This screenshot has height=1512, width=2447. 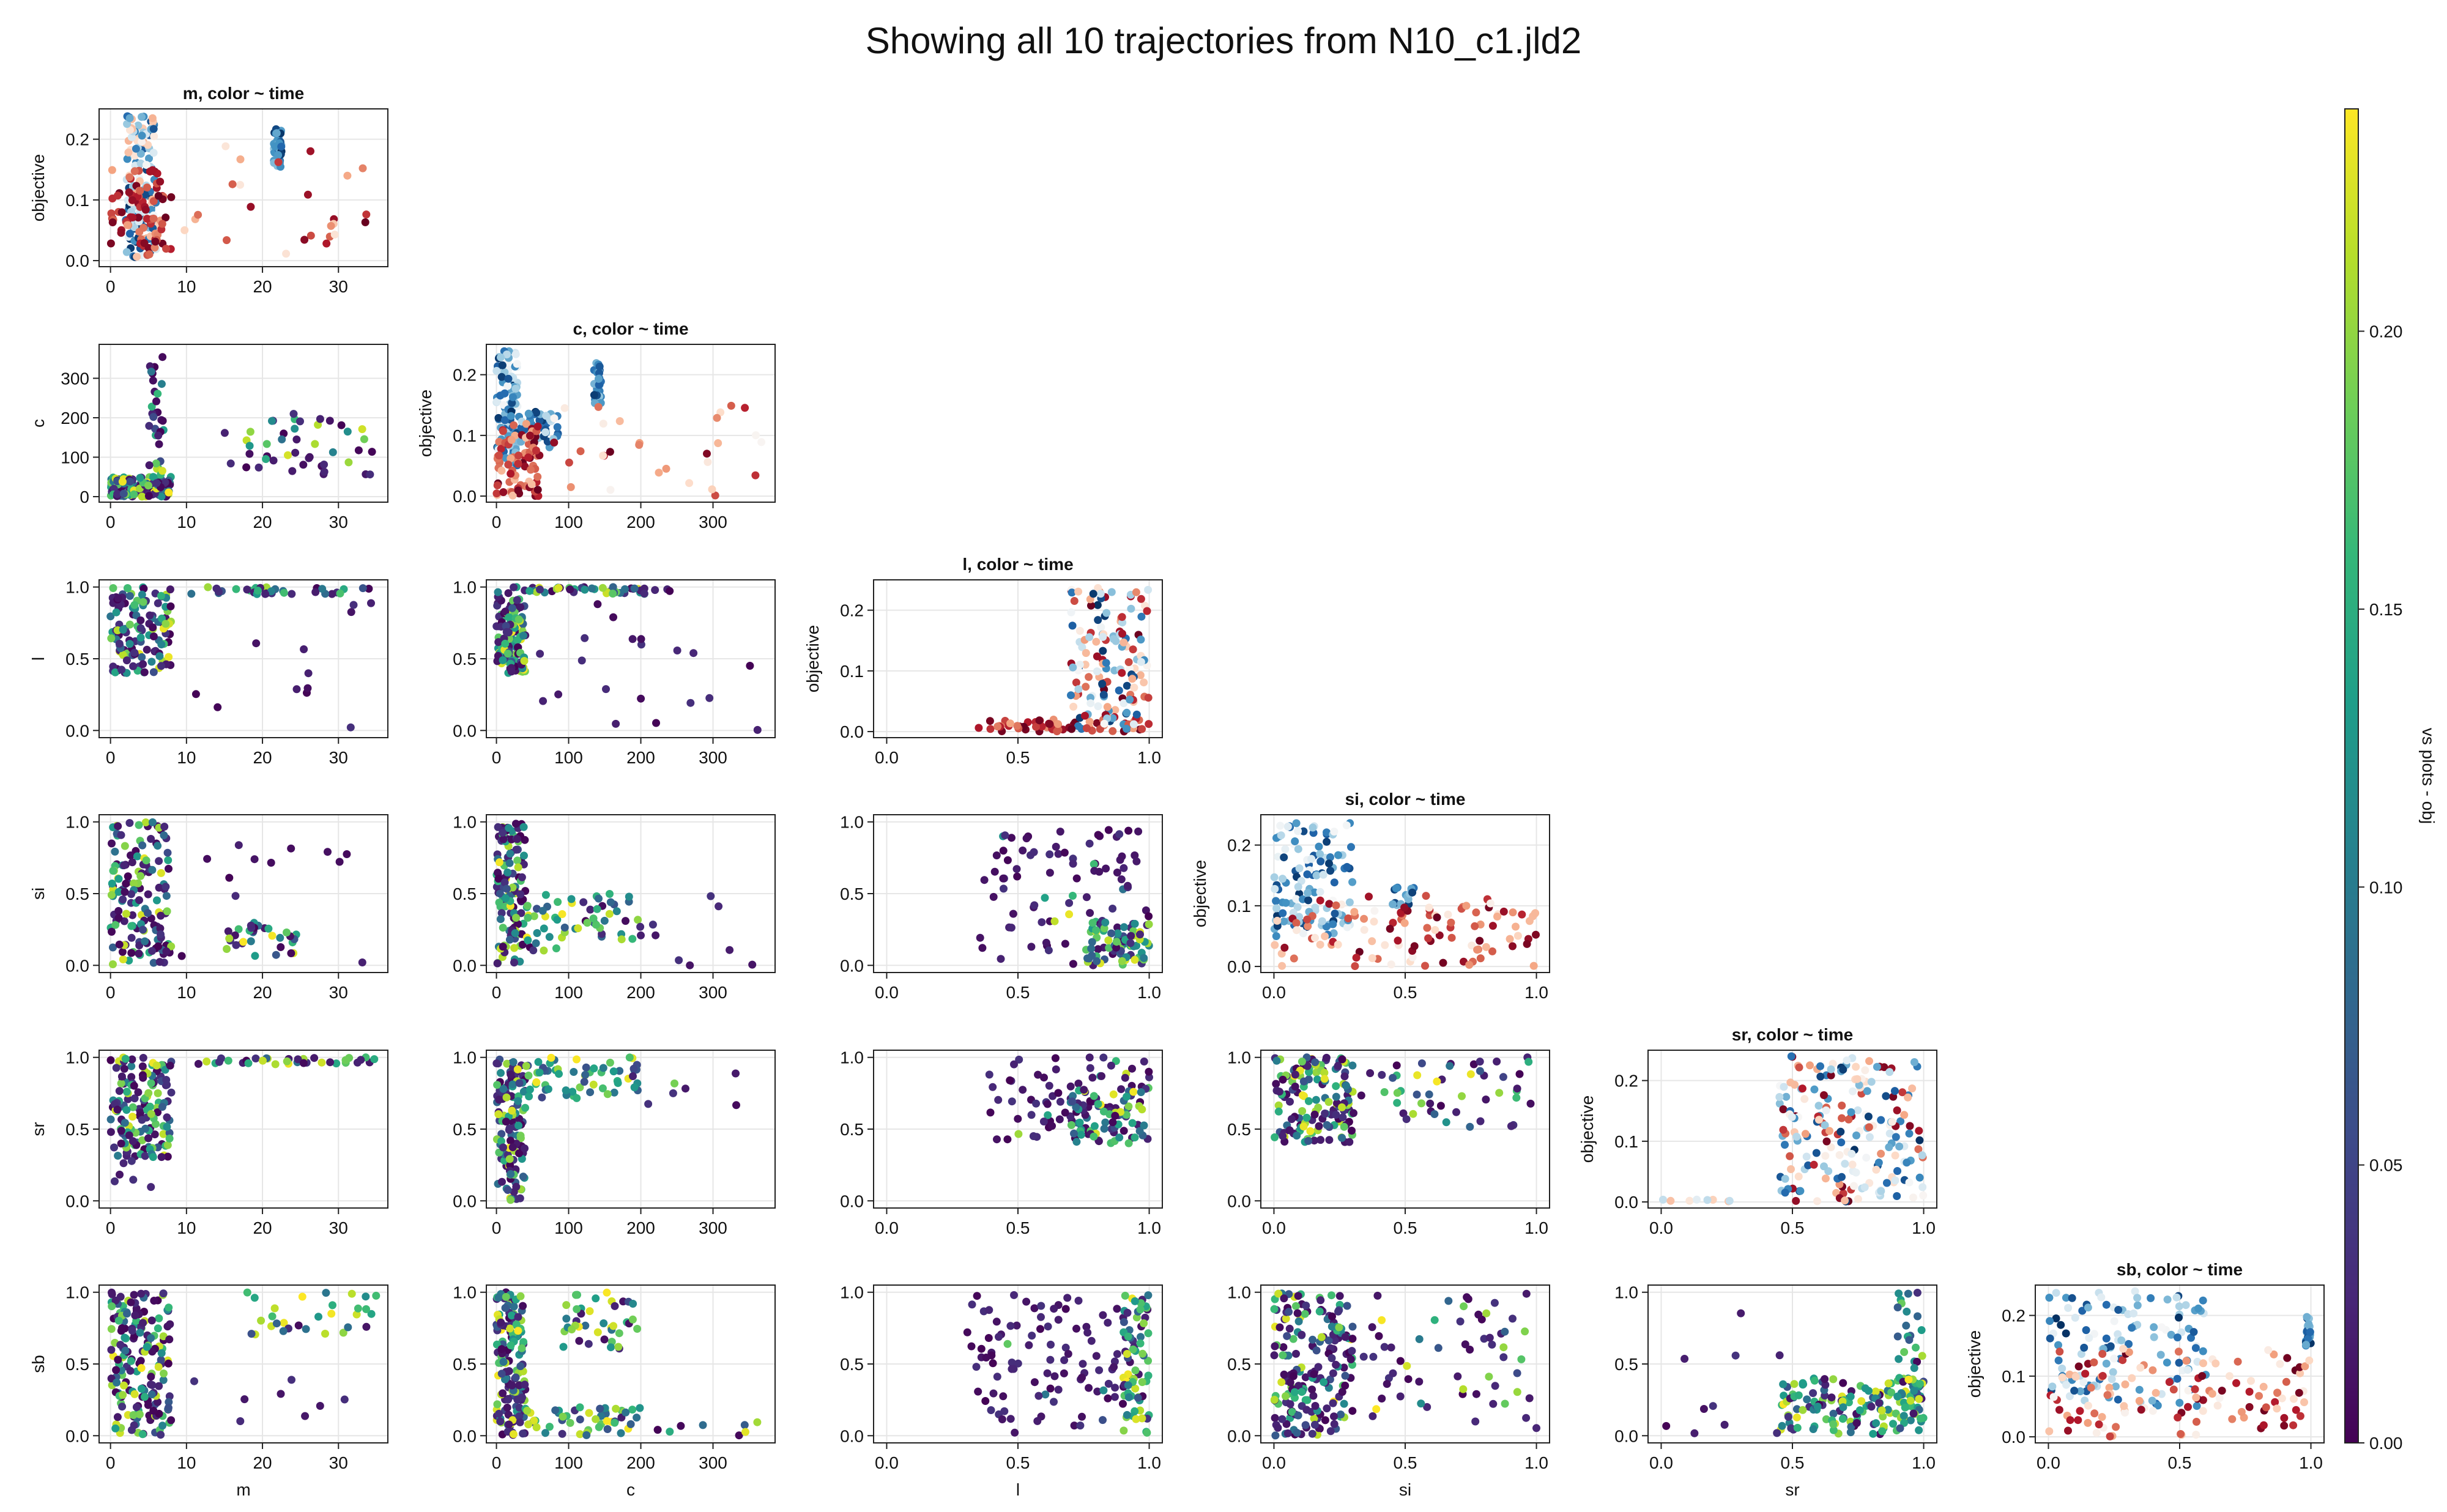 I want to click on y-tick-label: 0.5, so click(x=1239, y=1129).